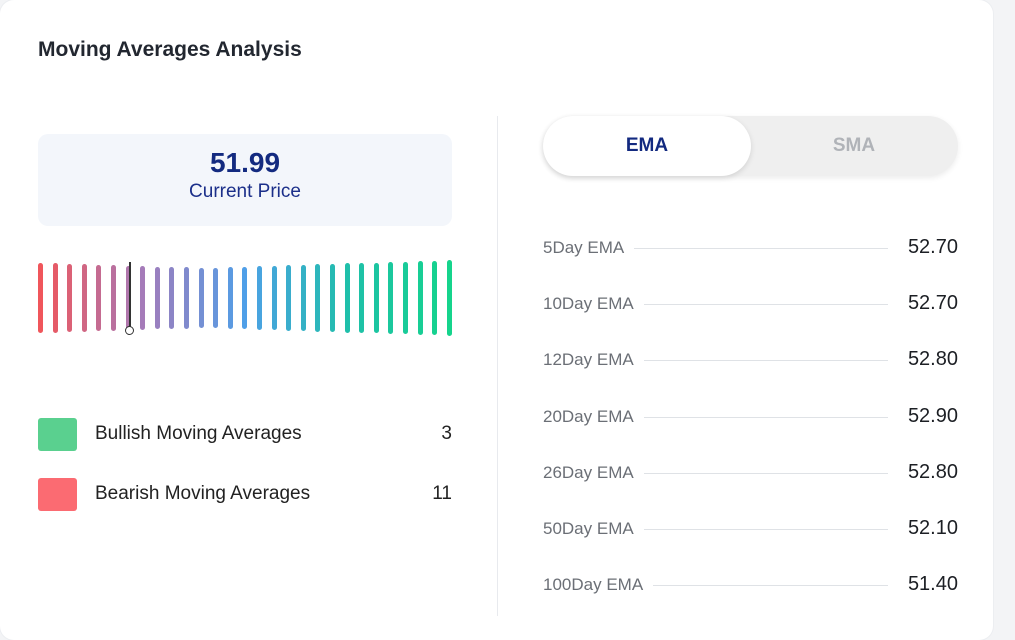 This screenshot has height=640, width=1015. What do you see at coordinates (203, 493) in the screenshot?
I see `bearish-label: Bearish Moving Averages` at bounding box center [203, 493].